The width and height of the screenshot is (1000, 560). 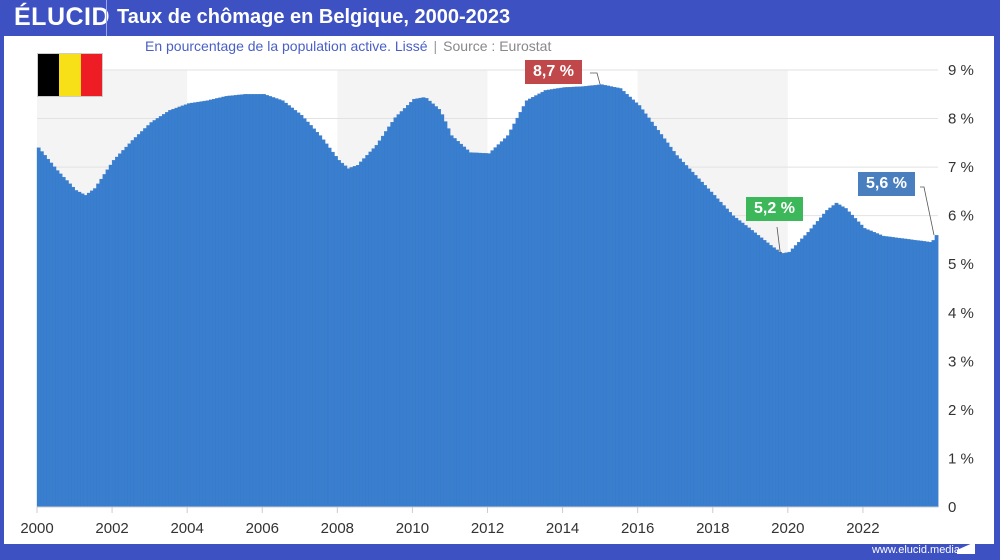 I want to click on min-leader-line, so click(x=778, y=240).